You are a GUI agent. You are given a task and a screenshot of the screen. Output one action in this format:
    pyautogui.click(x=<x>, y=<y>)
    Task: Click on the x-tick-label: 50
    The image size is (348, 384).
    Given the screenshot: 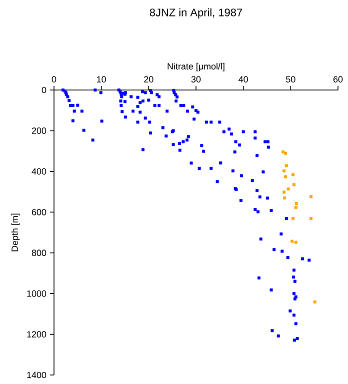 What is the action you would take?
    pyautogui.click(x=291, y=79)
    